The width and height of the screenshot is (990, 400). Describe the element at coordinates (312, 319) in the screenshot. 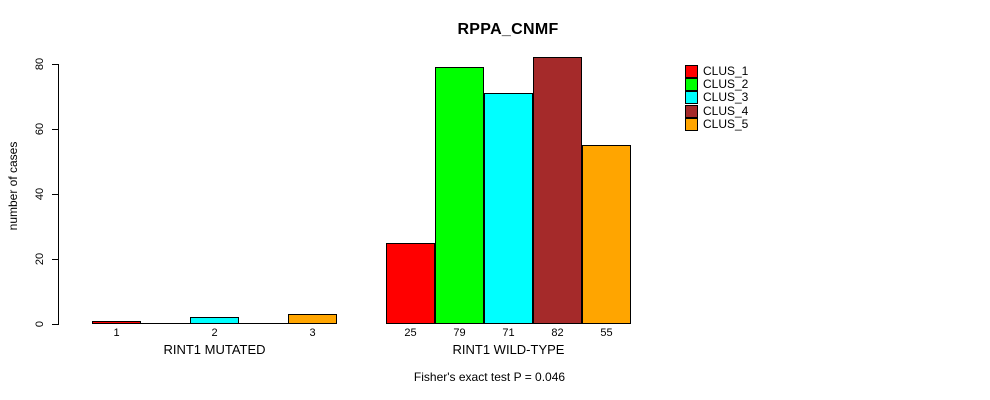

I see `bar-clus-5-group1` at that location.